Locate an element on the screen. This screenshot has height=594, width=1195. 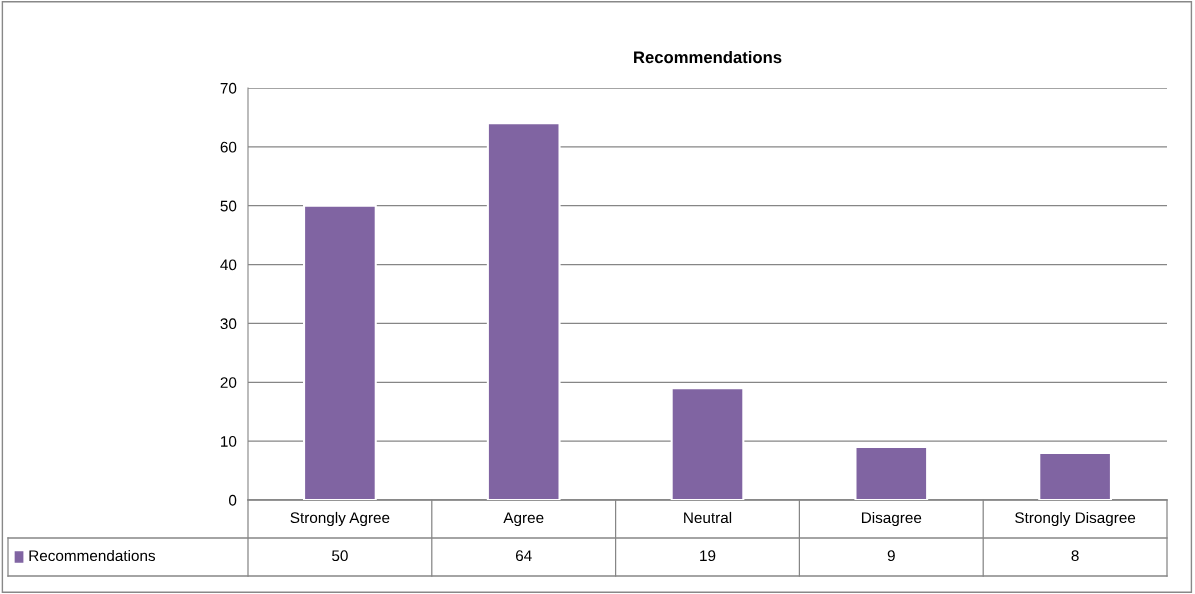
y-tick-label: 10 is located at coordinates (229, 441).